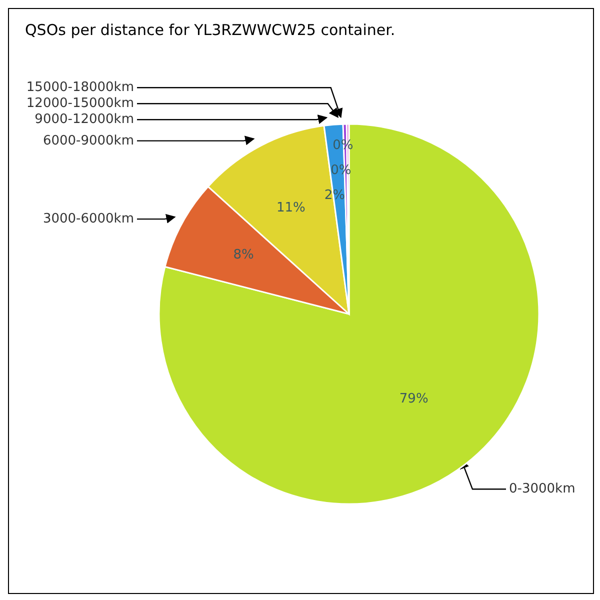 This screenshot has height=600, width=600. Describe the element at coordinates (542, 489) in the screenshot. I see `slice-label: 0-3000km` at that location.